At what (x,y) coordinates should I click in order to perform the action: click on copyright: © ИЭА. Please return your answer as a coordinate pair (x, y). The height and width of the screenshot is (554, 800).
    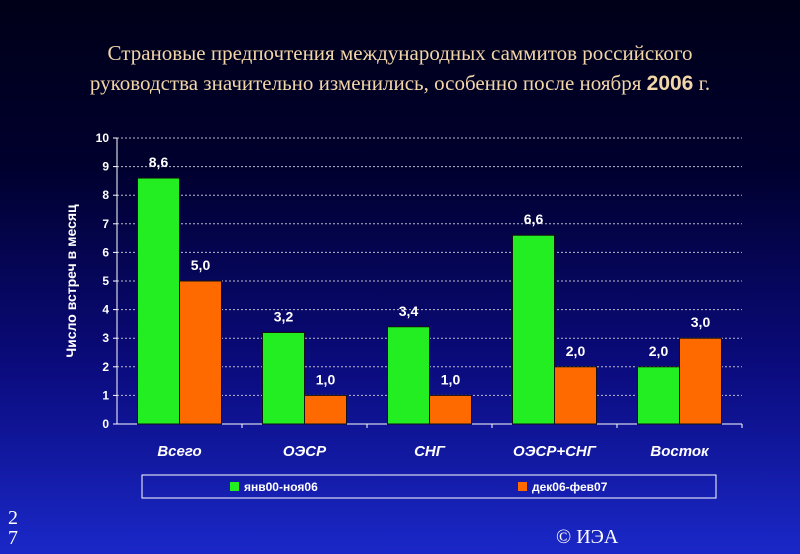
    Looking at the image, I should click on (587, 537).